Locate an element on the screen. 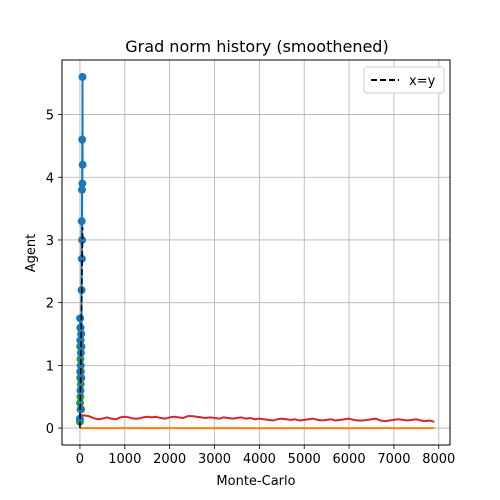 The image size is (500, 500). series-0-line is located at coordinates (257, 418).